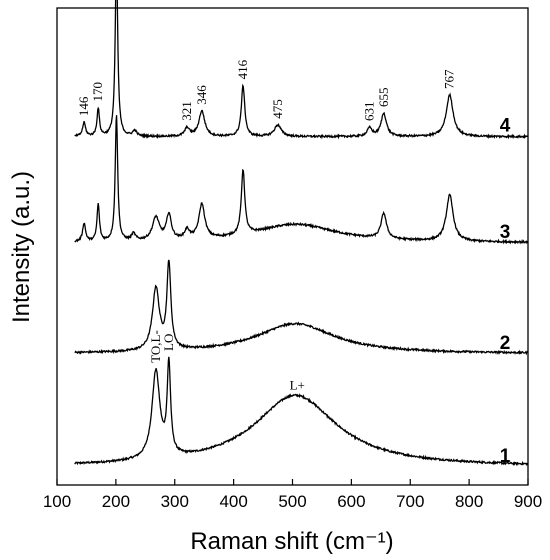 The height and width of the screenshot is (560, 550). I want to click on peak-label: 170, so click(97, 92).